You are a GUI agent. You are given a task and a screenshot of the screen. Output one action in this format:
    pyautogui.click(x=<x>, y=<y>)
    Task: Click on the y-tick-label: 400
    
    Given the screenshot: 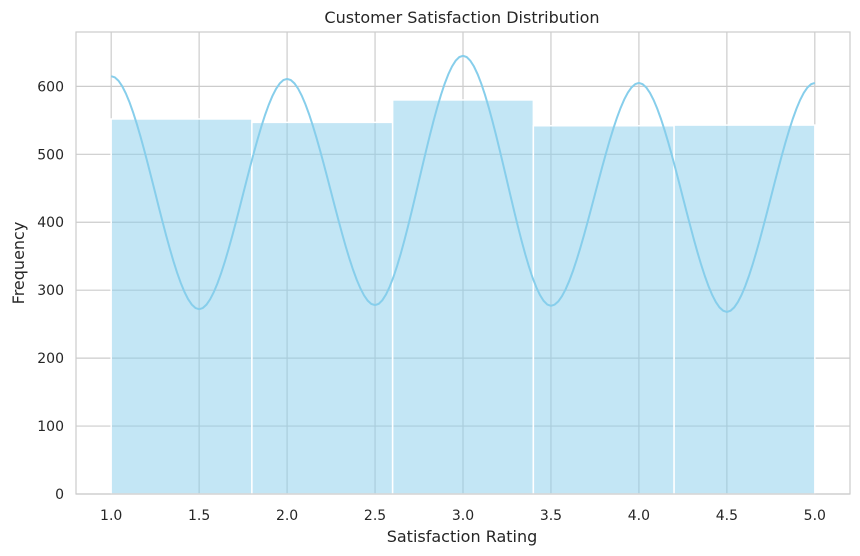 What is the action you would take?
    pyautogui.click(x=50, y=223)
    